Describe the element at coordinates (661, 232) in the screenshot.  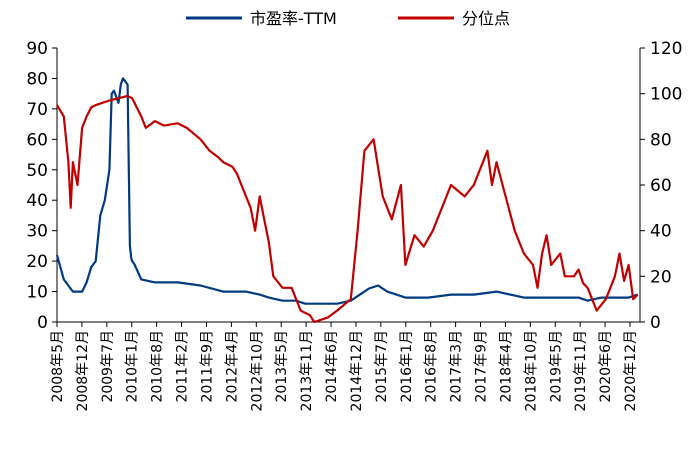
I see `y-right-tick-label: 40` at that location.